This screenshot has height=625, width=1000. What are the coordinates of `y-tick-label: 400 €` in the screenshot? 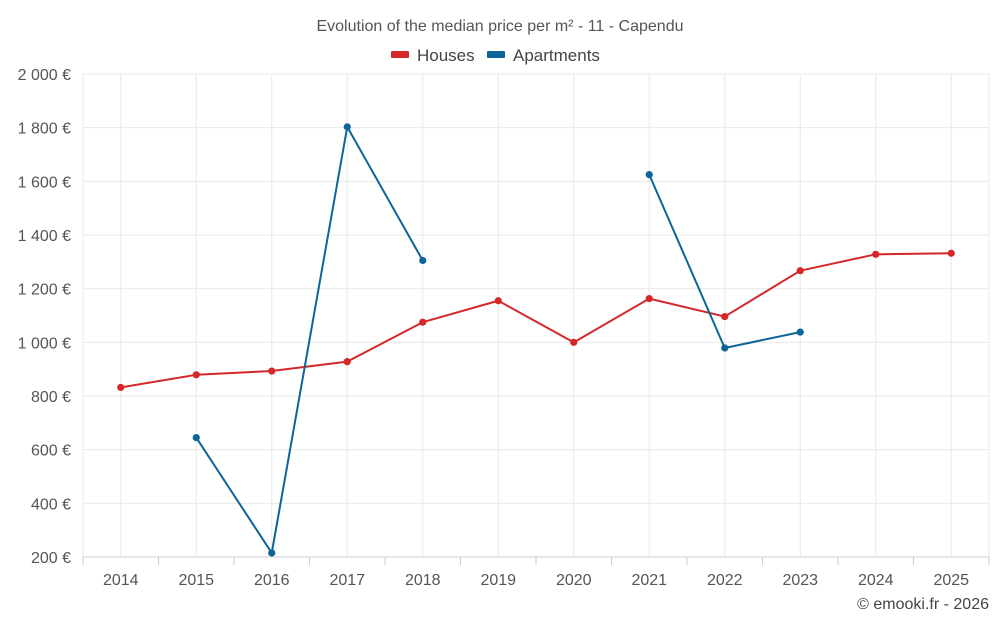 It's located at (51, 504).